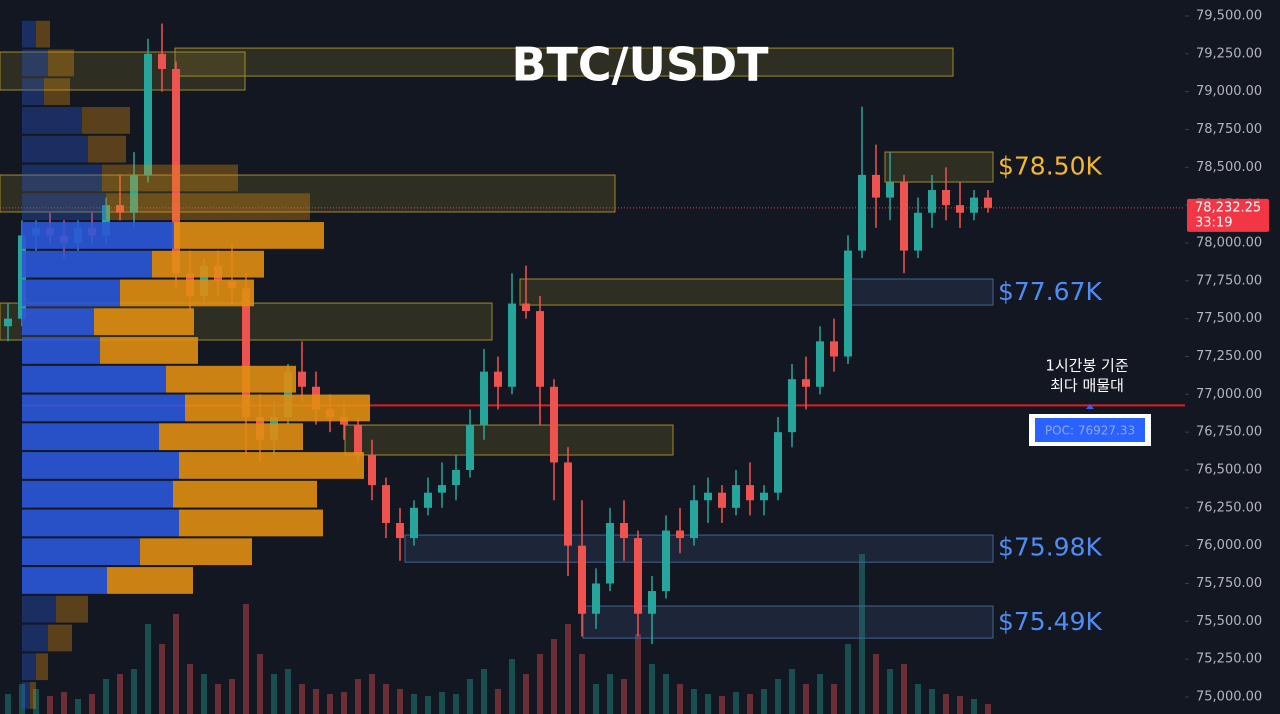  I want to click on poc-box-inner, so click(1090, 430).